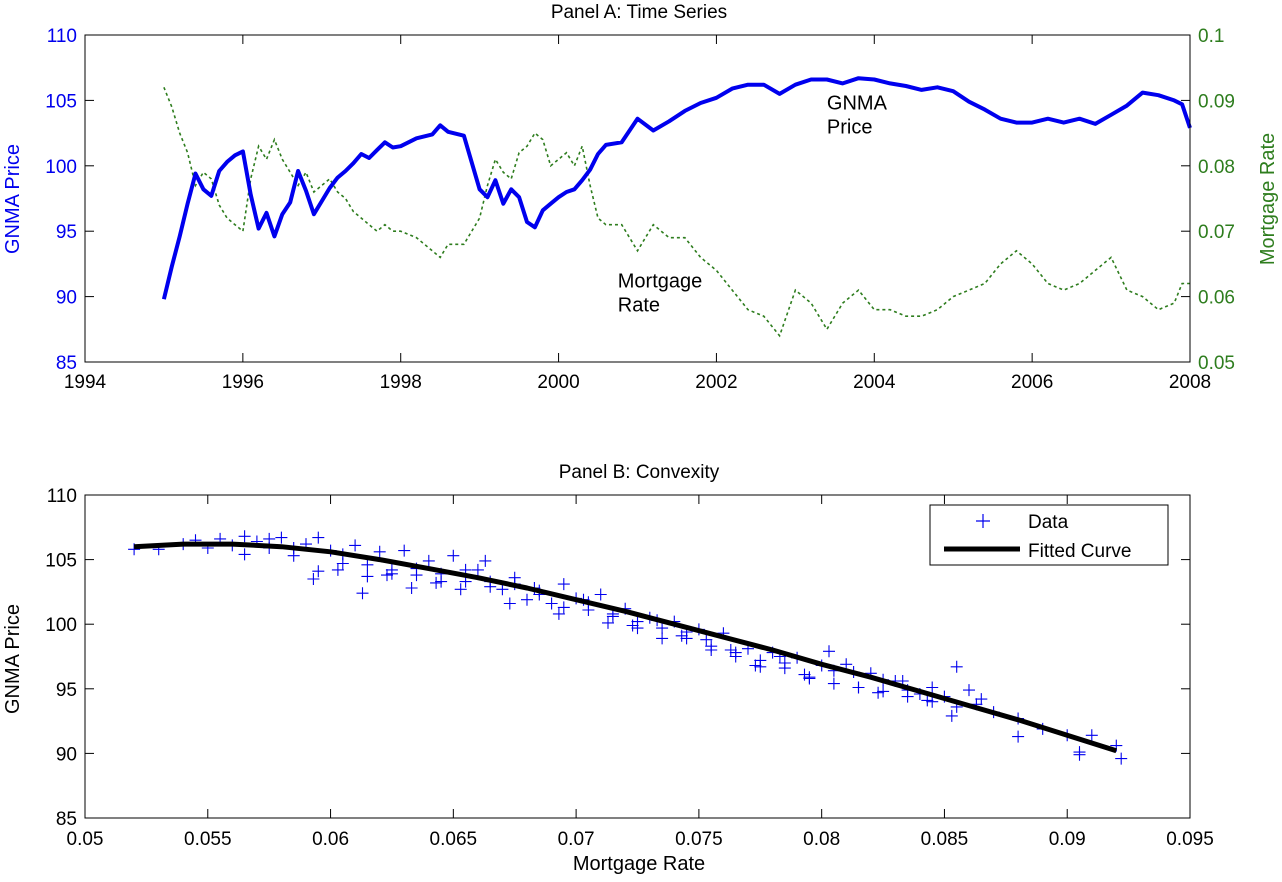 This screenshot has width=1282, height=882. Describe the element at coordinates (1067, 839) in the screenshot. I see `panel-b-xtick-label: 0.09` at that location.